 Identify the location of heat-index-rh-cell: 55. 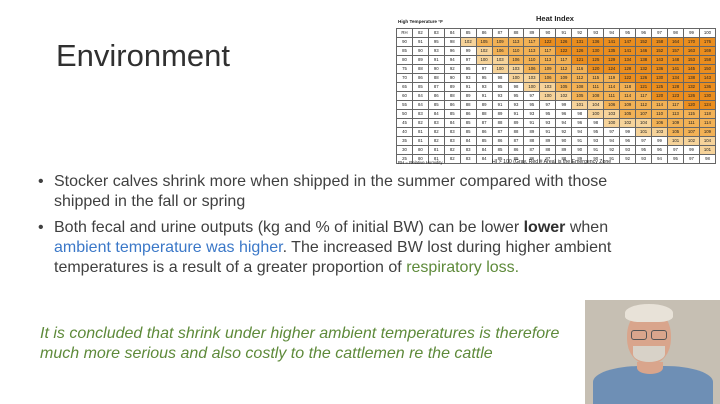
(404, 105).